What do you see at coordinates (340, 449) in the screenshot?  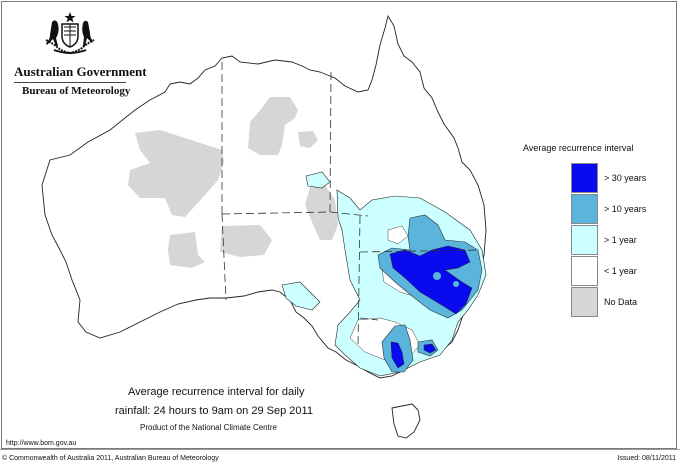 I see `footer-divider` at bounding box center [340, 449].